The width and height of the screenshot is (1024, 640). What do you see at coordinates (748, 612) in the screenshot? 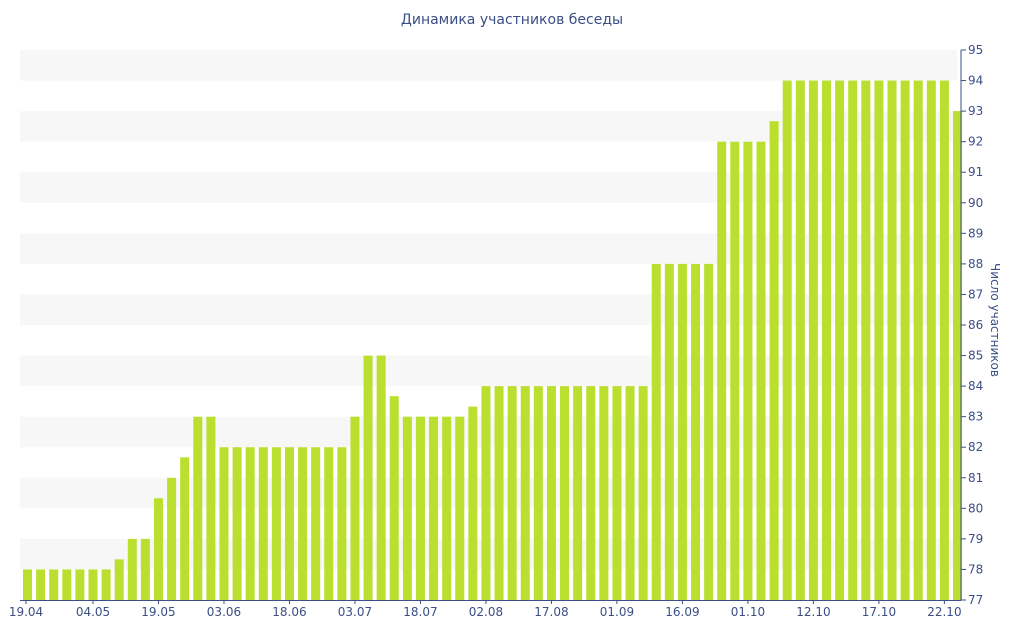
I see `x-tick-label: 01.10` at bounding box center [748, 612].